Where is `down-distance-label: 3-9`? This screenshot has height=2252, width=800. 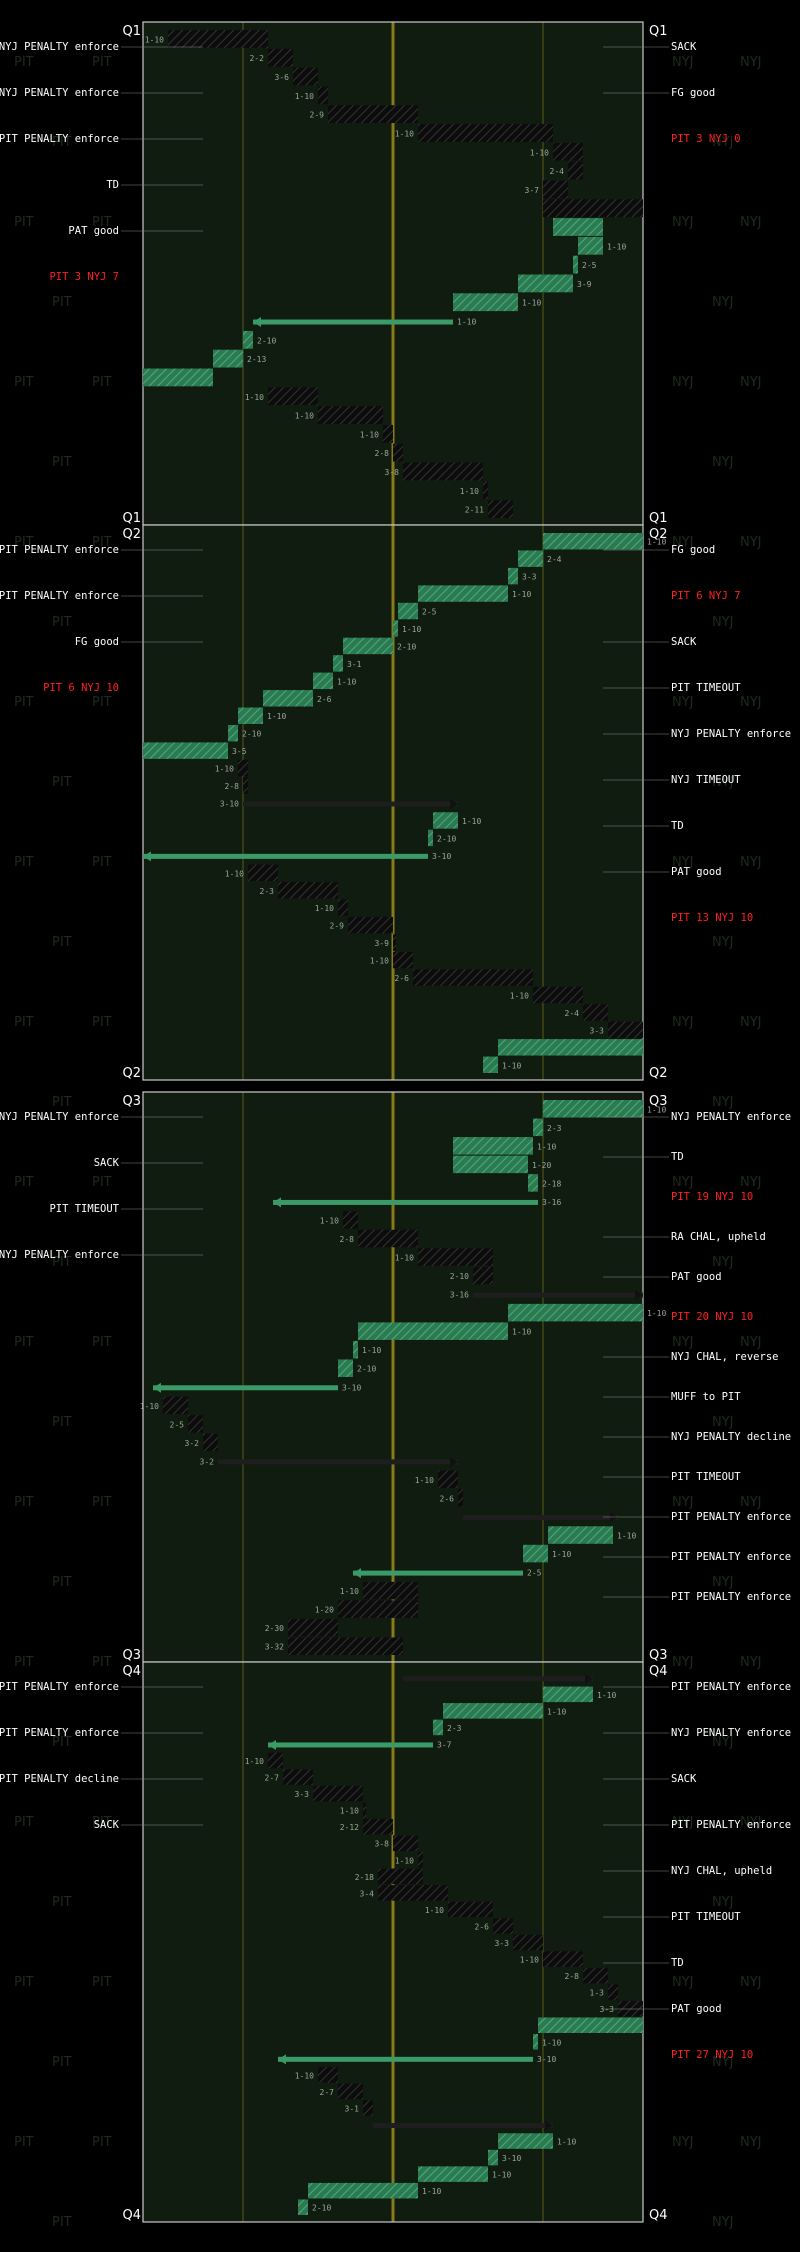
down-distance-label: 3-9 is located at coordinates (584, 284).